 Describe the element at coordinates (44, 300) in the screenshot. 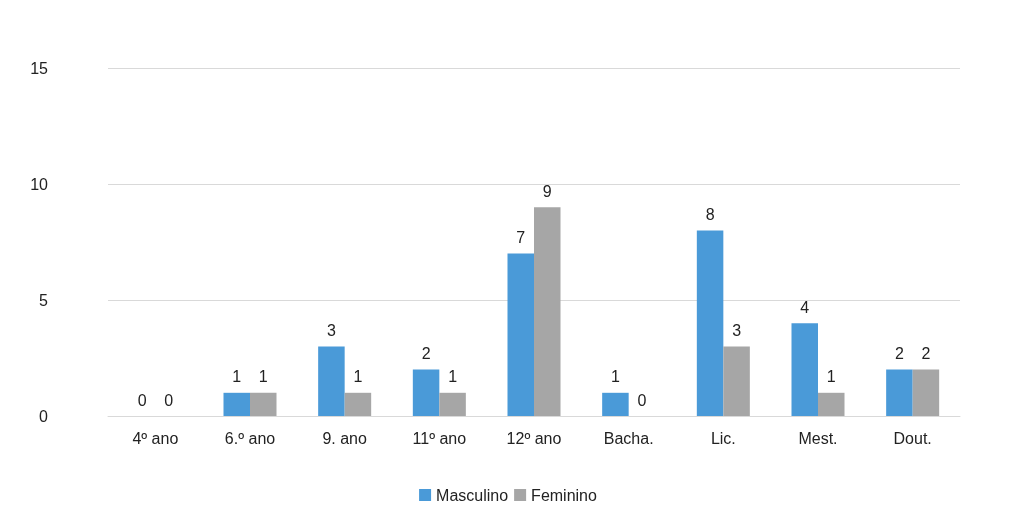

I see `y-tick-label: 5` at that location.